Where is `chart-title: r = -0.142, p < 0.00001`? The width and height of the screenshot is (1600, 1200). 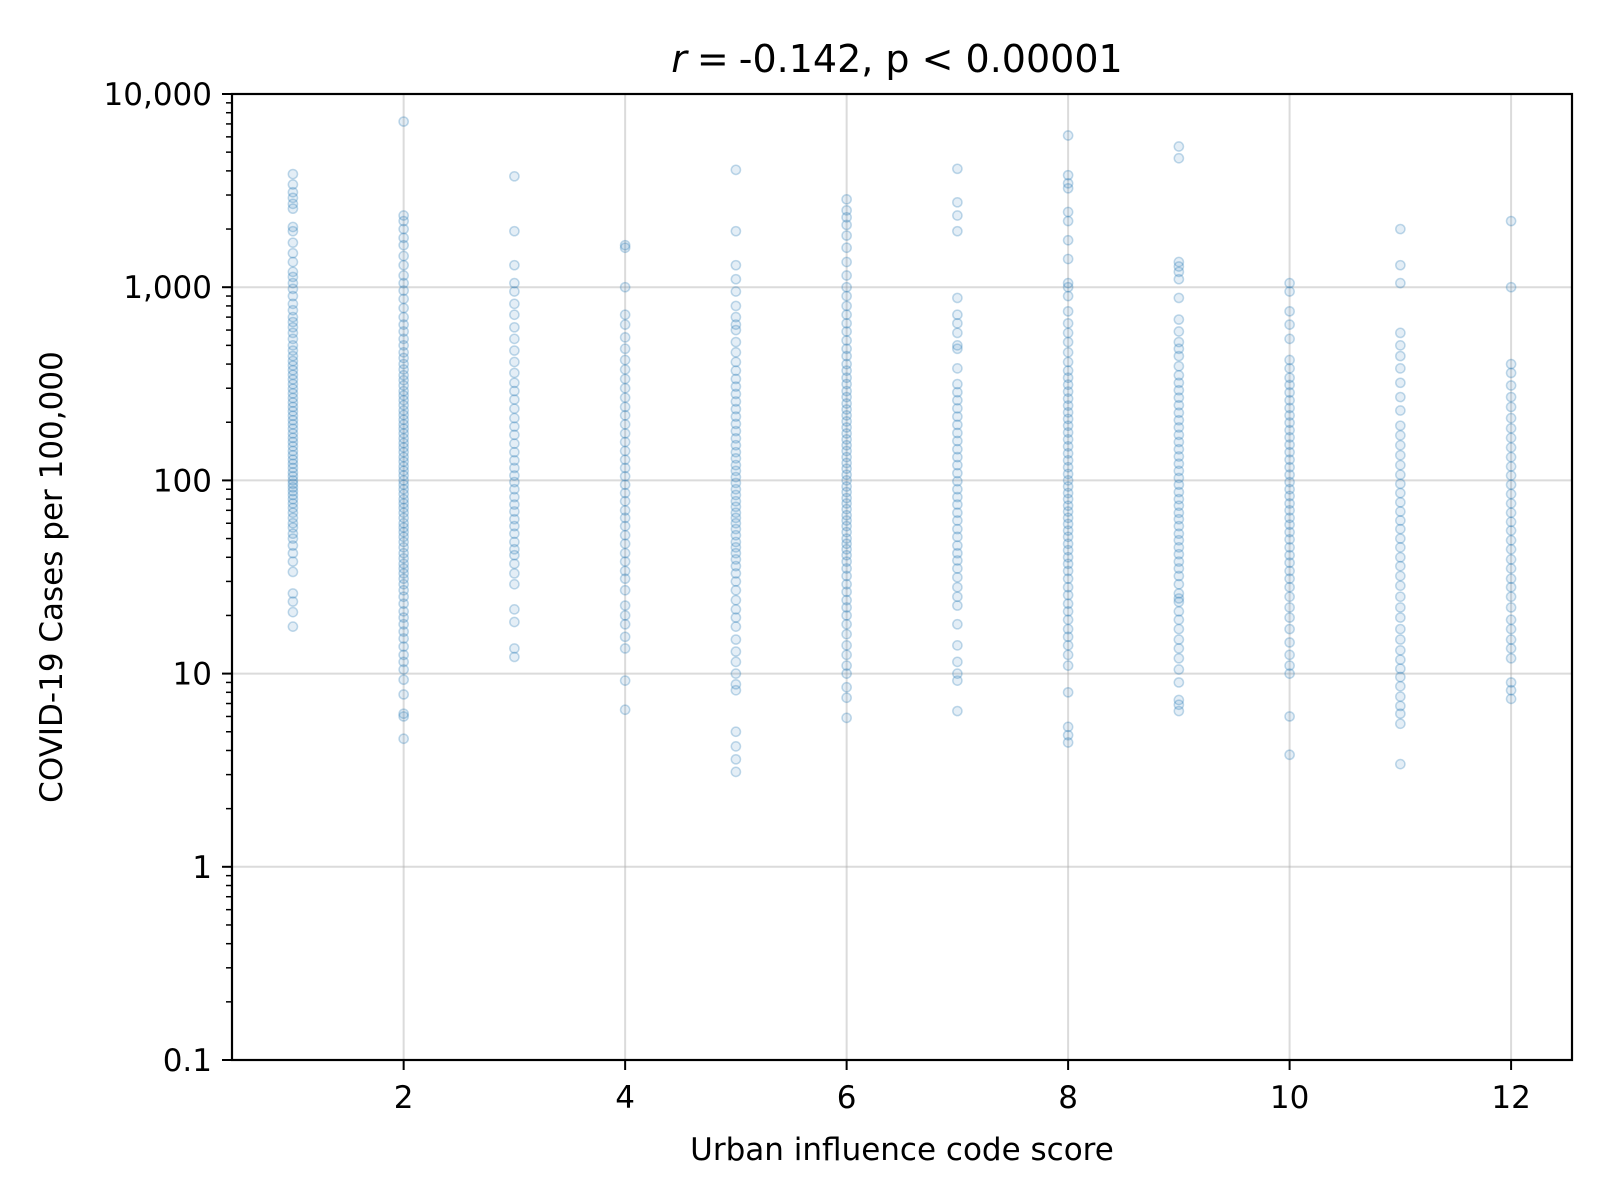
chart-title: r = -0.142, p < 0.00001 is located at coordinates (896, 59).